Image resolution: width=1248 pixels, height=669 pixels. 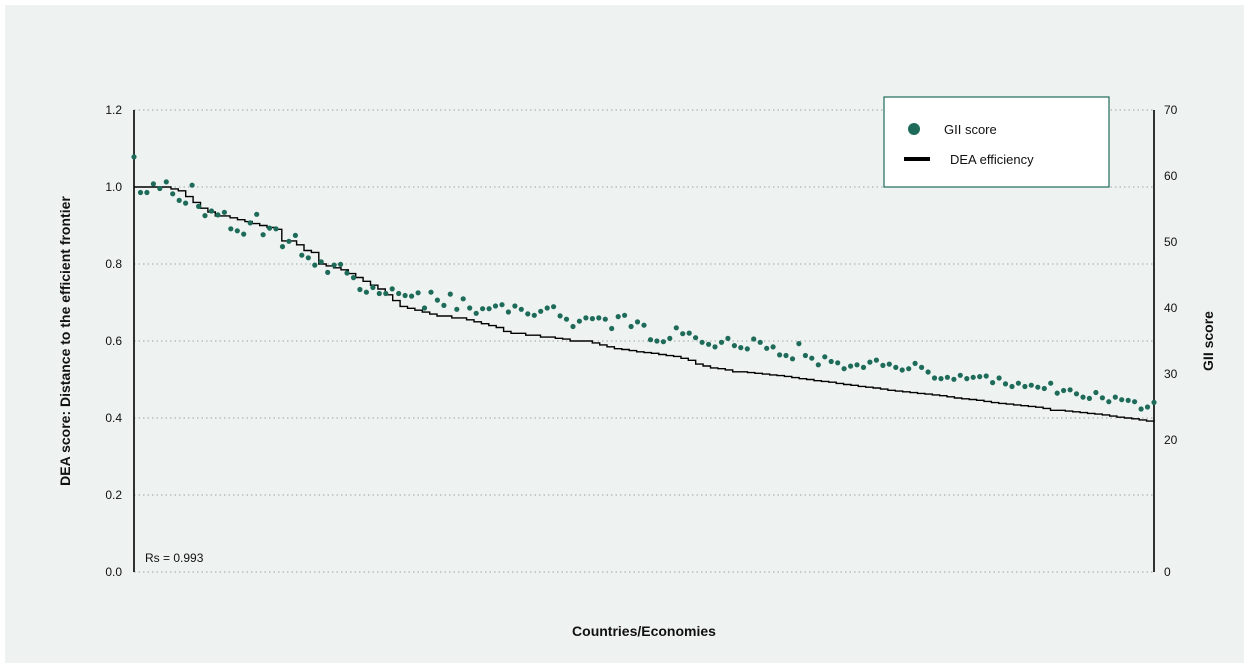 What do you see at coordinates (113, 110) in the screenshot?
I see `left-tick-label: 1.2` at bounding box center [113, 110].